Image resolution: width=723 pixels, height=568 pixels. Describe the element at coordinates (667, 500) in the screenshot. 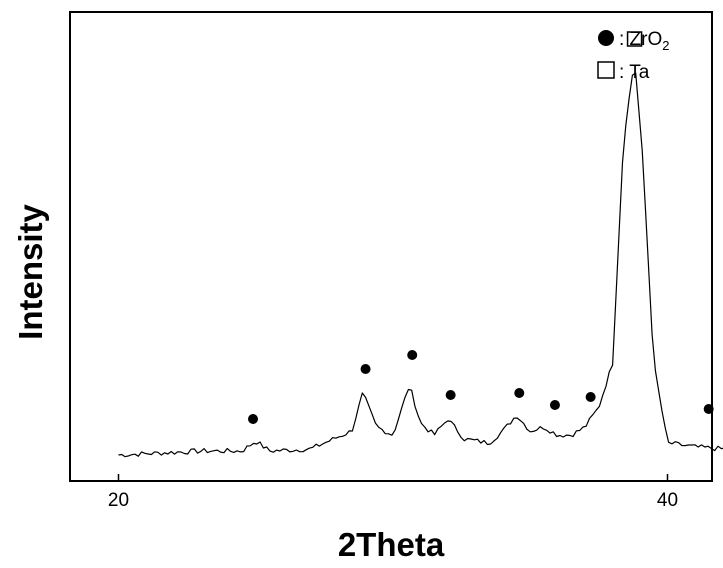

I see `x-tick-label: 40` at that location.